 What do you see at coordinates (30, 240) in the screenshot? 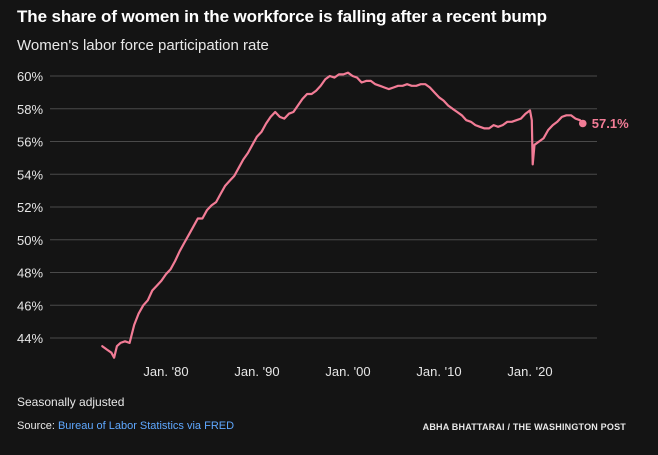
I see `y-tick-label: 50%` at bounding box center [30, 240].